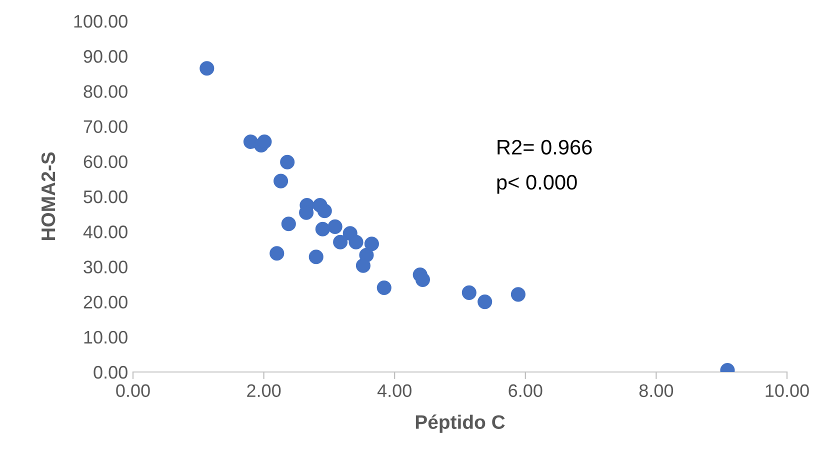 The height and width of the screenshot is (463, 818). Describe the element at coordinates (545, 147) in the screenshot. I see `annotation: R2= 0.966` at that location.